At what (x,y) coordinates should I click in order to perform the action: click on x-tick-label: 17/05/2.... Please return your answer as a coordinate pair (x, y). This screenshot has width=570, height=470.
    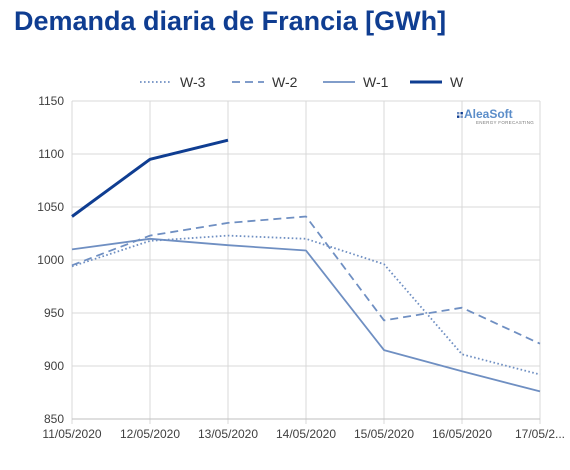
    Looking at the image, I should click on (540, 434).